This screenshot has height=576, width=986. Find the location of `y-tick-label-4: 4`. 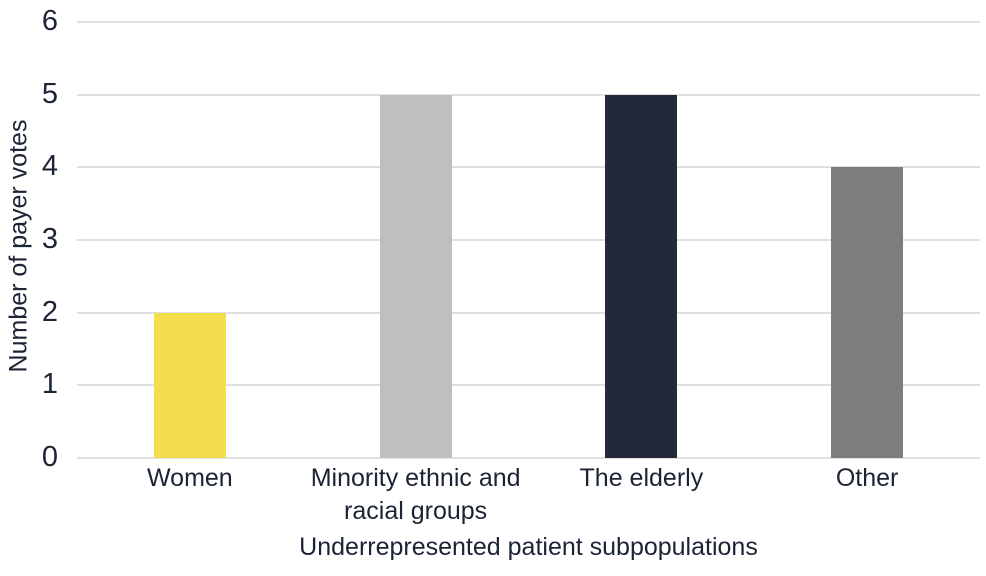

y-tick-label-4: 4 is located at coordinates (49, 166).